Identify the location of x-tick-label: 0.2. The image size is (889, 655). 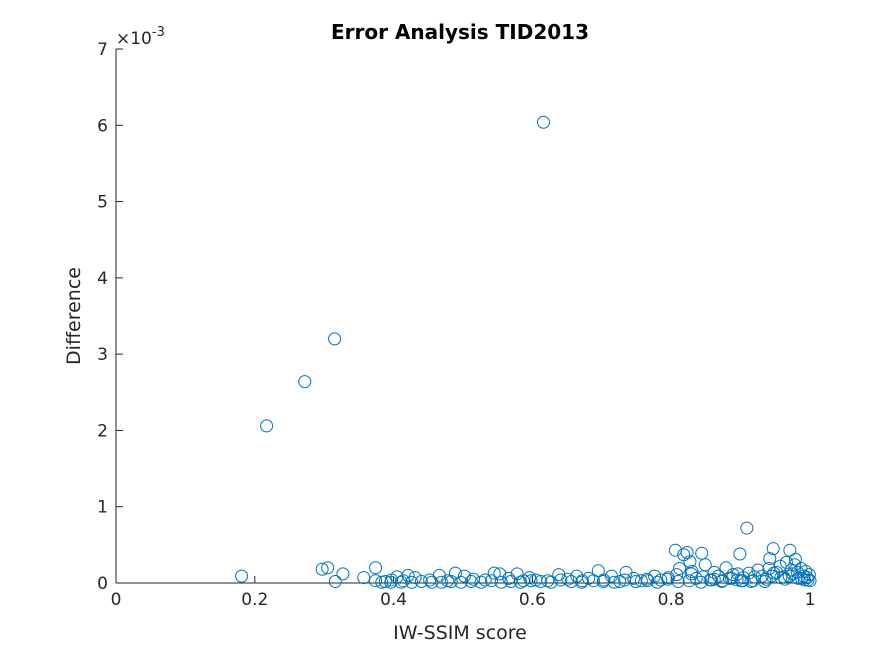
(254, 600).